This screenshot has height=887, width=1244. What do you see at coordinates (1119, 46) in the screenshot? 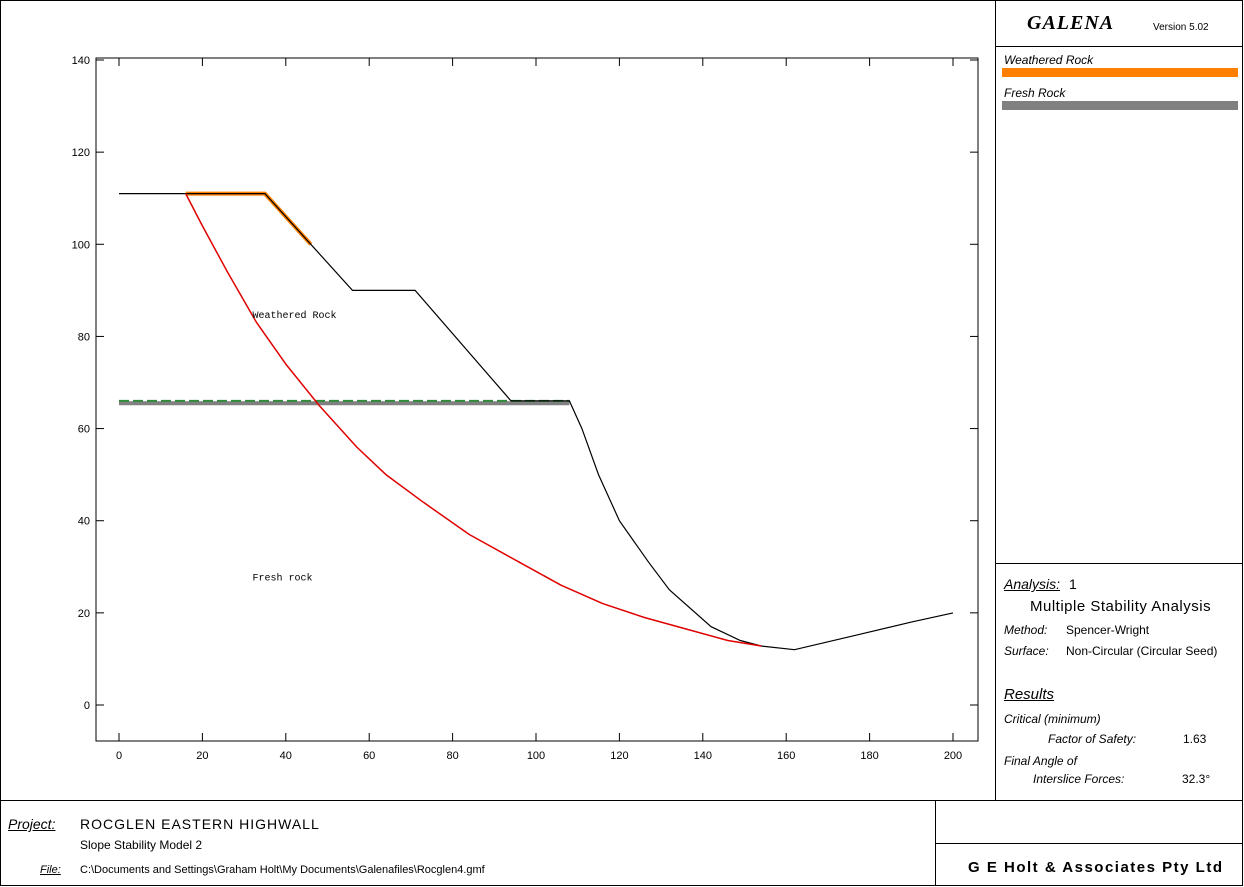
I see `panel-title-divider` at bounding box center [1119, 46].